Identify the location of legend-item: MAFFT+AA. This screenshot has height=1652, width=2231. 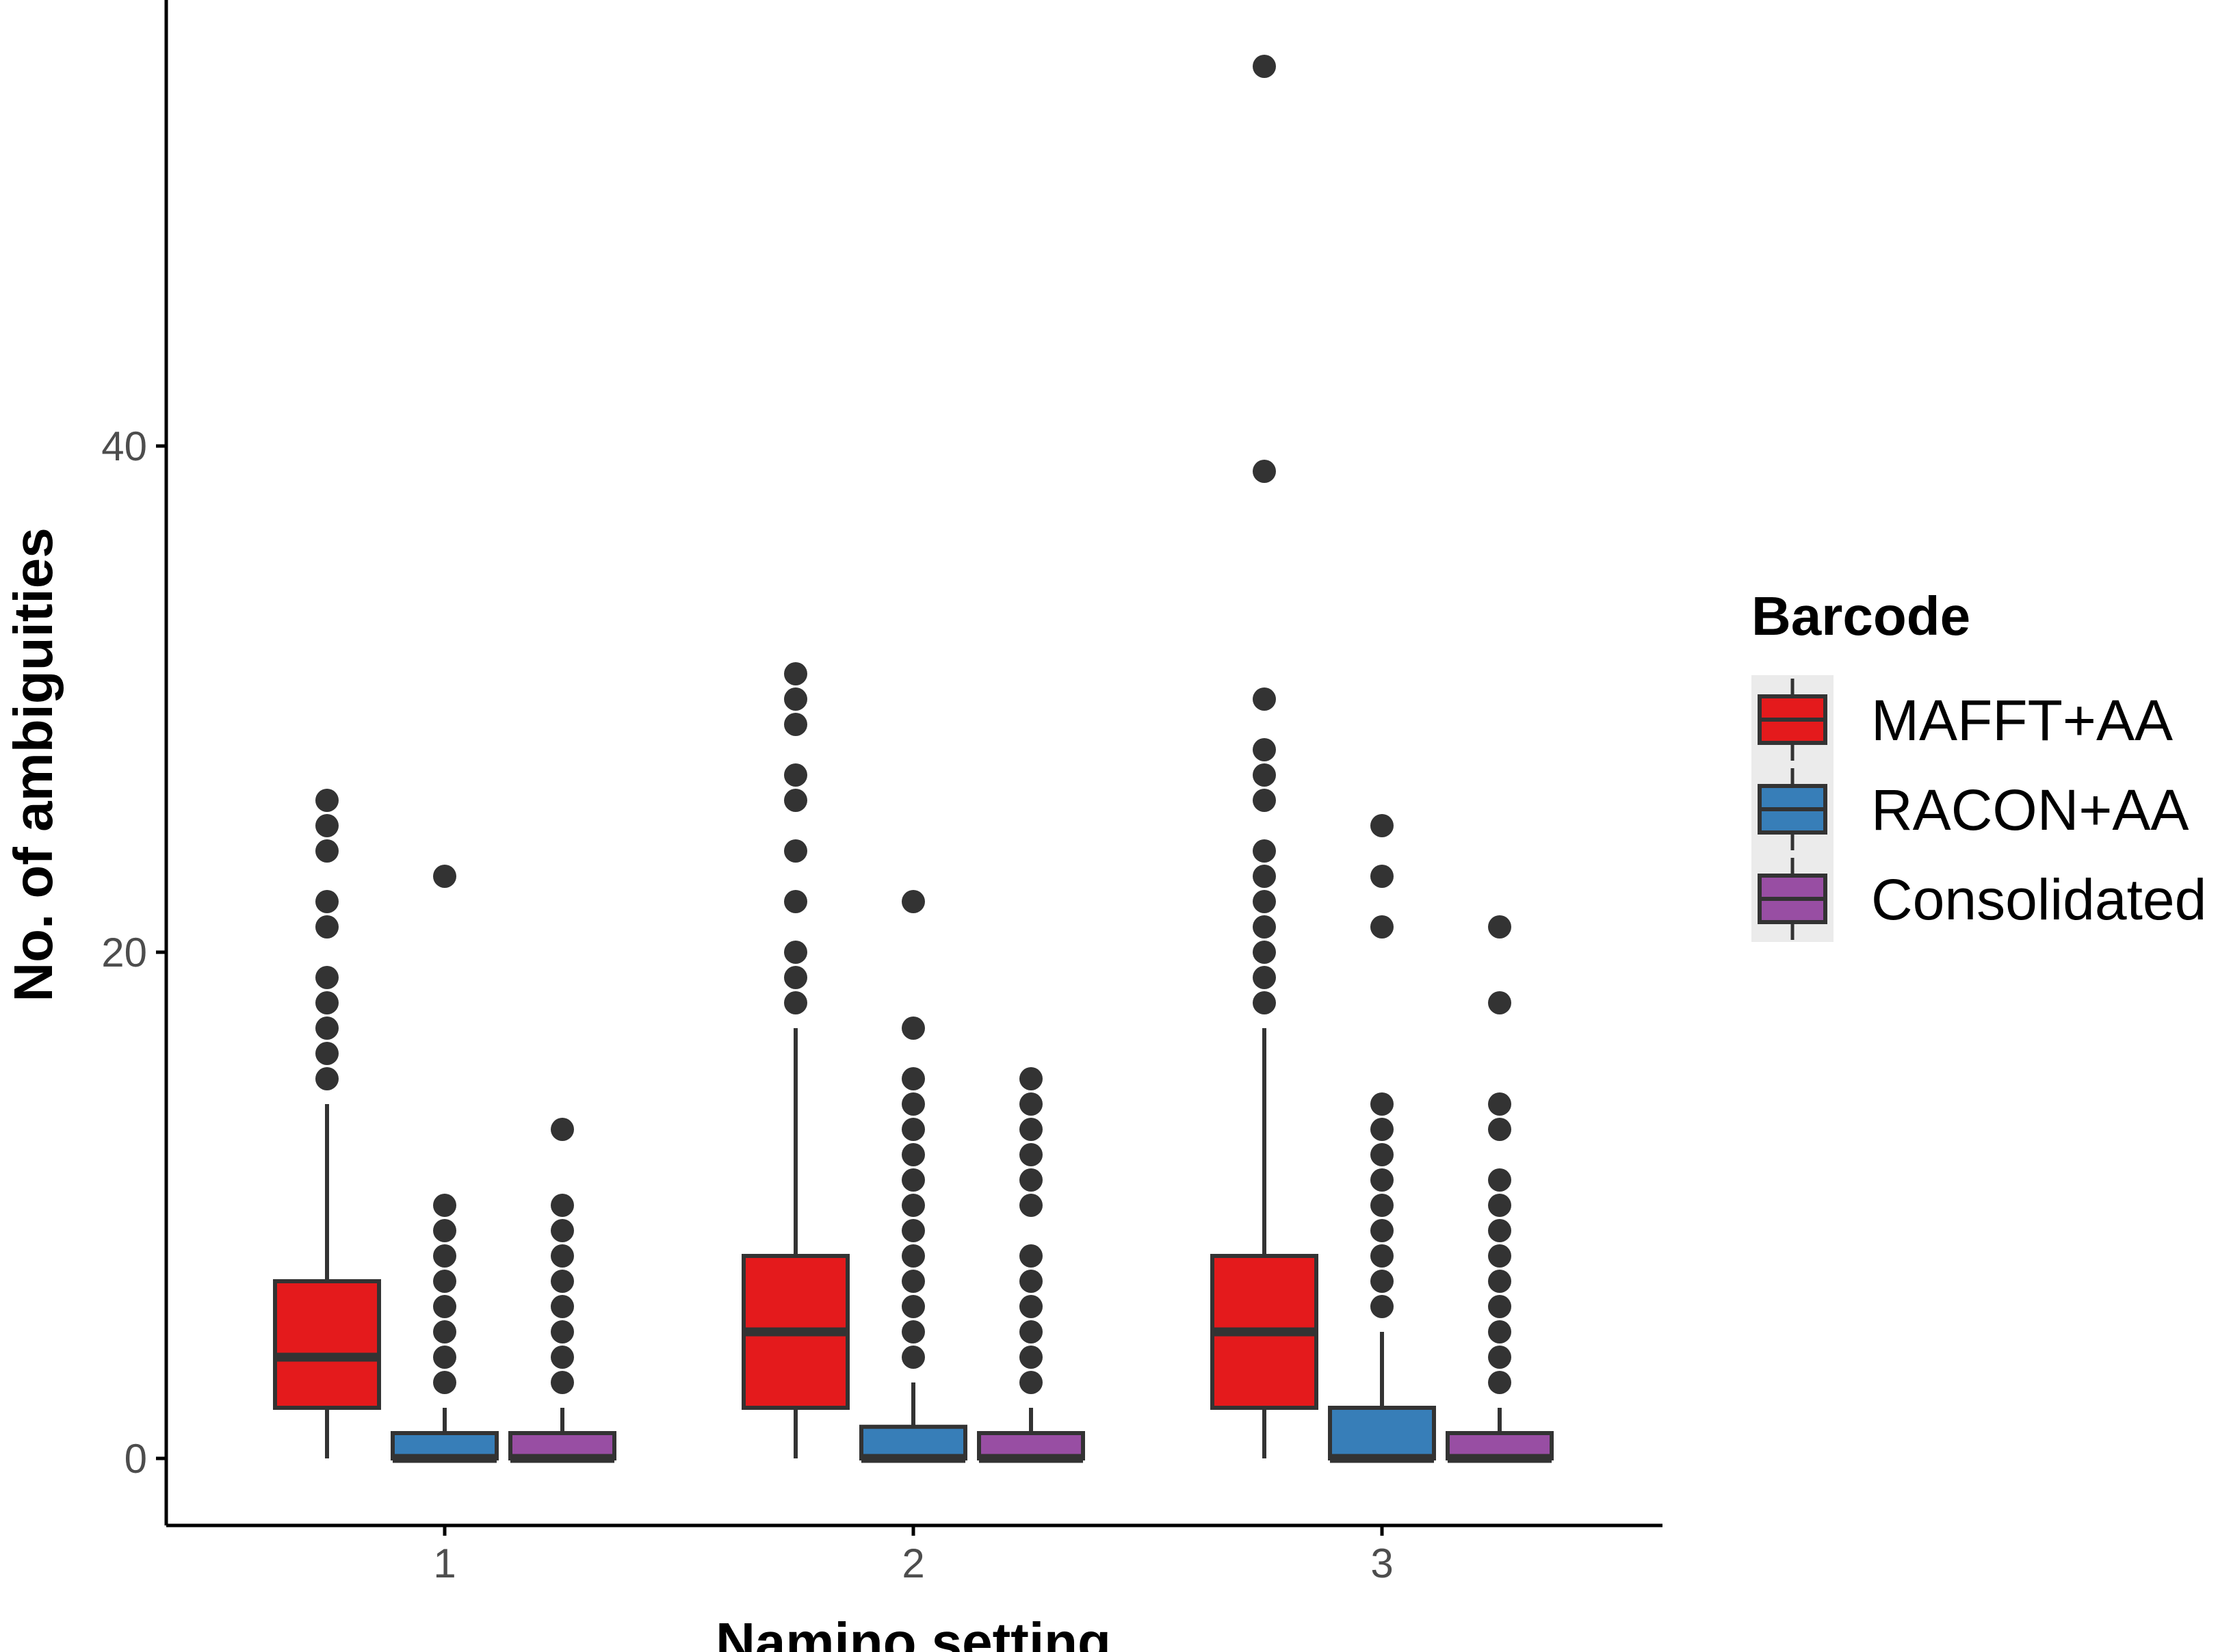
(1965, 720).